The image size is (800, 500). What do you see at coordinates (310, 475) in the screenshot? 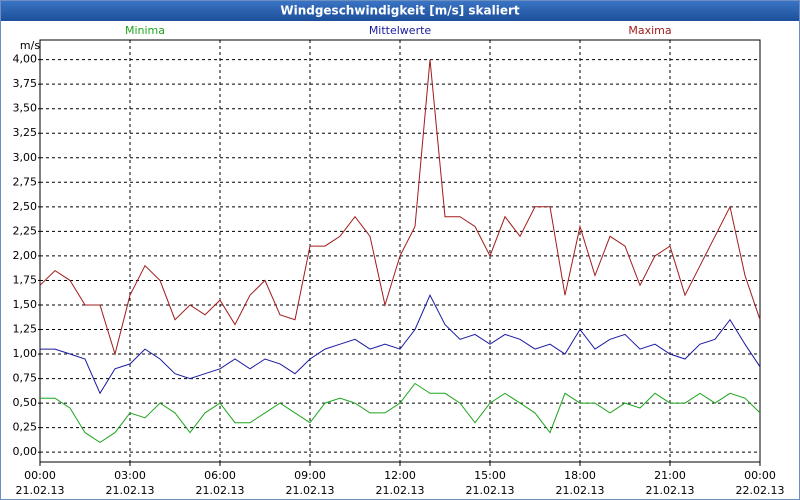
I see `x-tick-label: 09:00` at bounding box center [310, 475].